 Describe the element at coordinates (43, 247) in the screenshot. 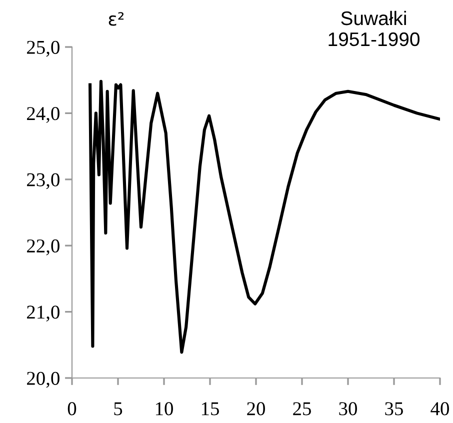

I see `y-tick-label: 22,0` at that location.